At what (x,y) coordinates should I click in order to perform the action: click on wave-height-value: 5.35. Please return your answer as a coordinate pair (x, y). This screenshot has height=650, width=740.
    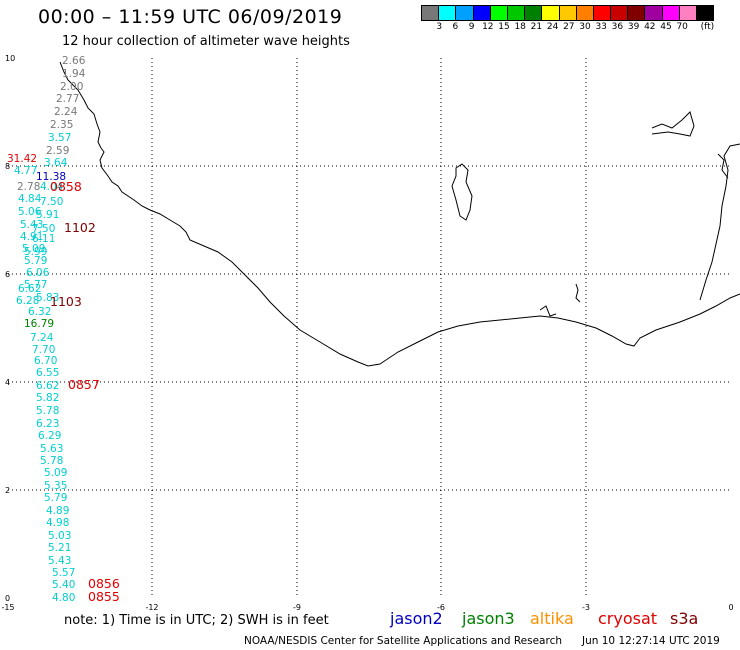
    Looking at the image, I should click on (55, 486).